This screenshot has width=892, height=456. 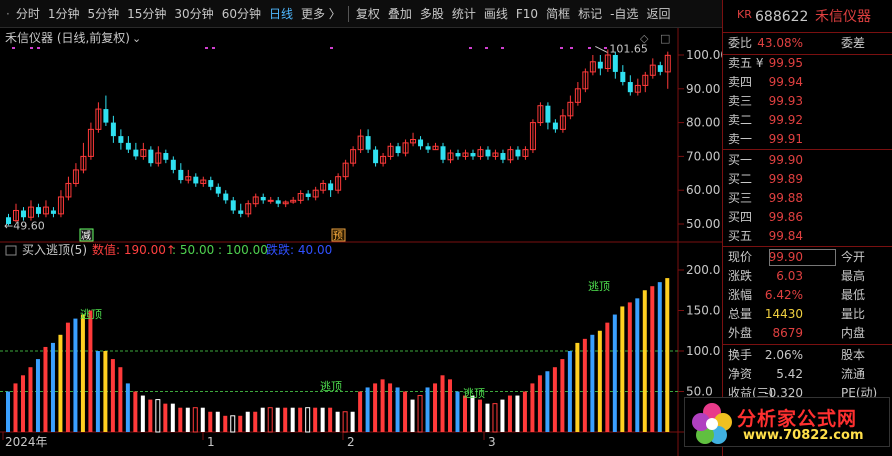 What do you see at coordinates (789, 276) in the screenshot?
I see `stat-value: 6.03` at bounding box center [789, 276].